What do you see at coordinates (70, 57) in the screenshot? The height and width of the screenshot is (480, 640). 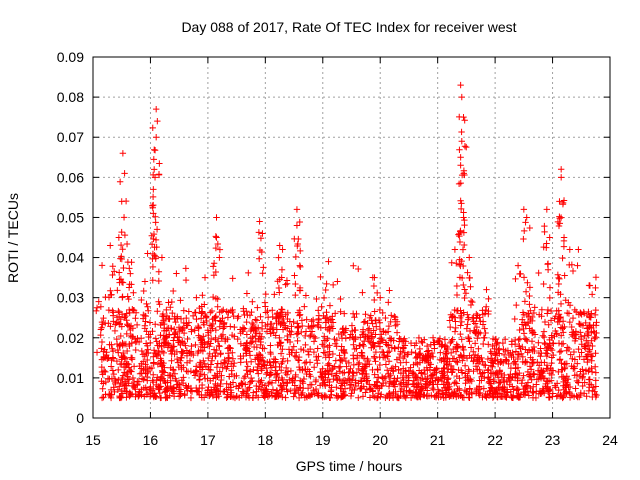 I see `y-tick-label: 0.09` at bounding box center [70, 57].